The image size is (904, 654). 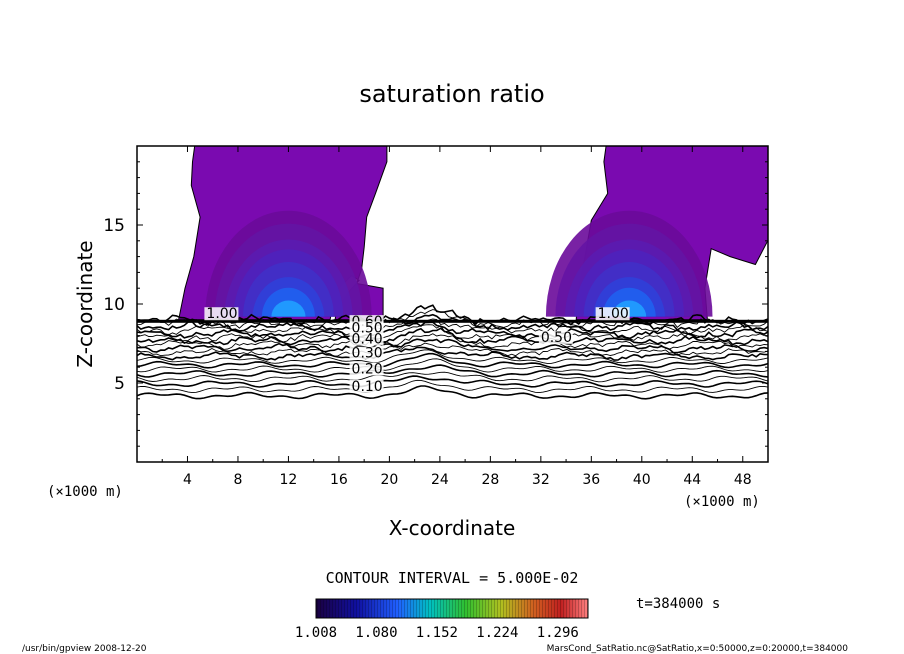 I want to click on colorbar-tick-labels: 1.008 1.080 1.152 1.224 1.296, so click(x=437, y=633).